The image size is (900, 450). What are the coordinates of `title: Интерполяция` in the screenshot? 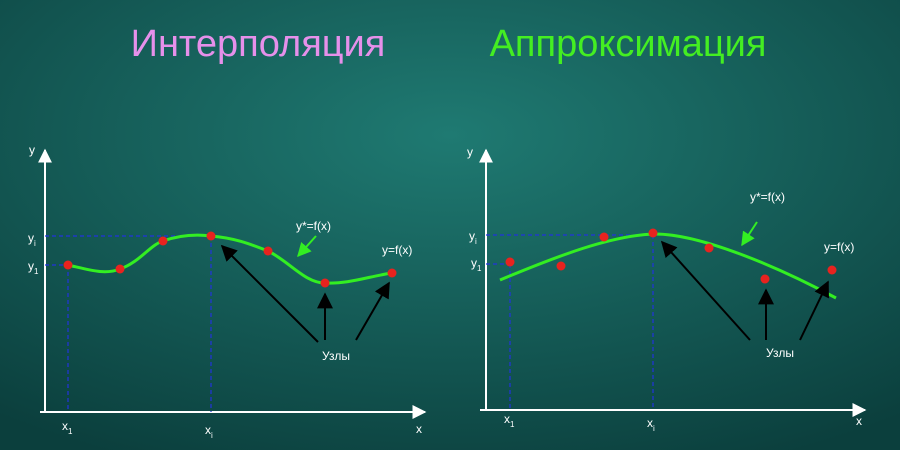 It's located at (258, 44).